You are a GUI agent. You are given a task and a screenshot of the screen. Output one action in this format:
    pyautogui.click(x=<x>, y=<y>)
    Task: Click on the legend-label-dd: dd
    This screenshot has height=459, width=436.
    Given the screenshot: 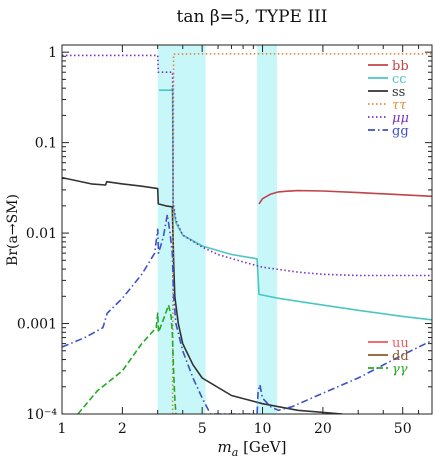 What is the action you would take?
    pyautogui.click(x=400, y=356)
    